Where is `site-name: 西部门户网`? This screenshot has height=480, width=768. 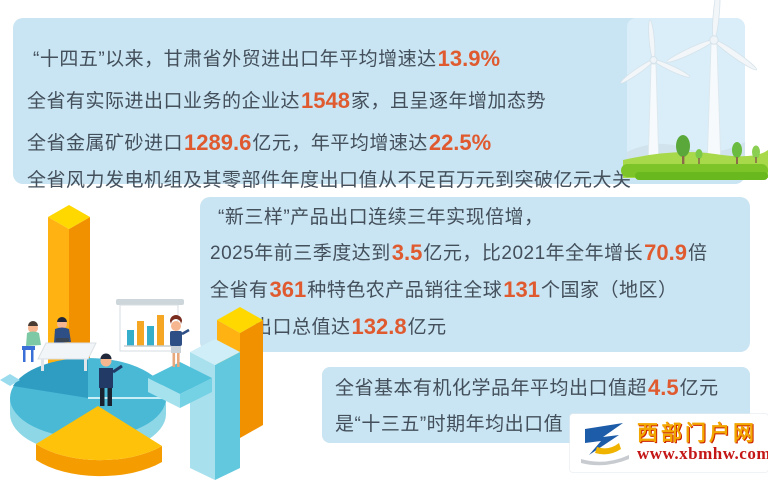 site-name: 西部门户网 is located at coordinates (697, 434).